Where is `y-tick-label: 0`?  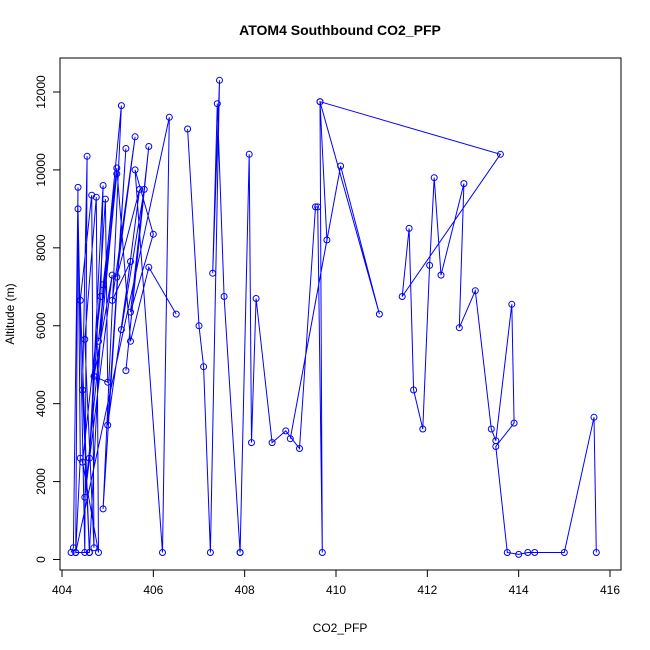
y-tick-label: 0 is located at coordinates (41, 559).